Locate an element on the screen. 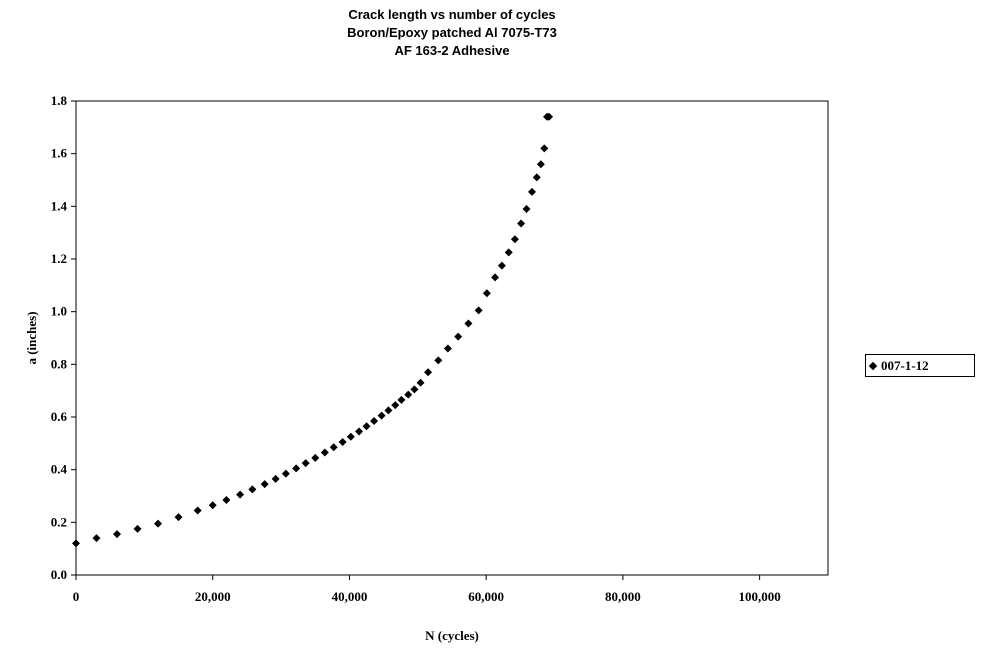 The image size is (981, 650). y-axis-label: a (inches) is located at coordinates (31, 337).